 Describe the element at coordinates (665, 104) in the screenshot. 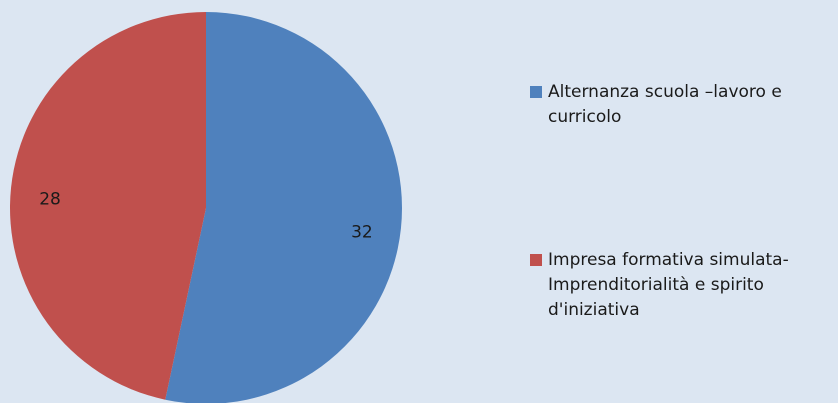

I see `legend-label: Alternanza scuola –lavoro e curricolo` at that location.